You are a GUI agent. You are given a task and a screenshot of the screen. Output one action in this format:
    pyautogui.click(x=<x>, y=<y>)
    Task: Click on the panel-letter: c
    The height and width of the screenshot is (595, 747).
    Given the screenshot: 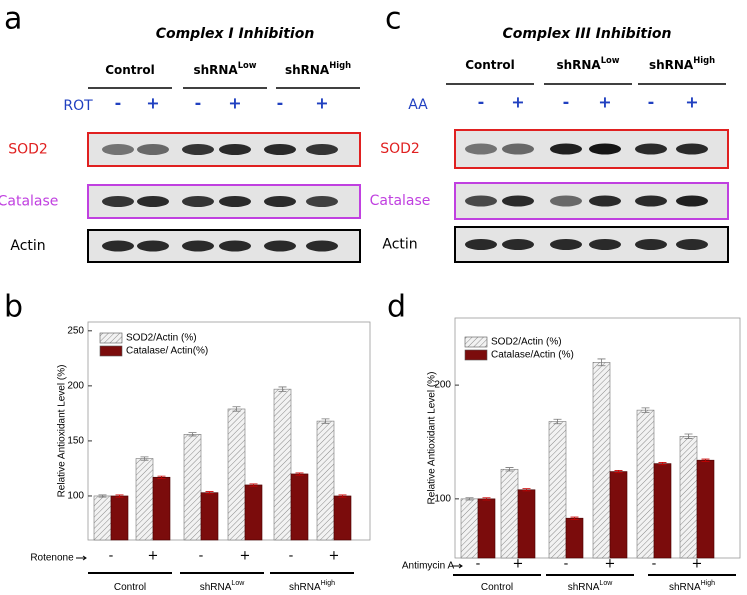 What is the action you would take?
    pyautogui.click(x=393, y=19)
    